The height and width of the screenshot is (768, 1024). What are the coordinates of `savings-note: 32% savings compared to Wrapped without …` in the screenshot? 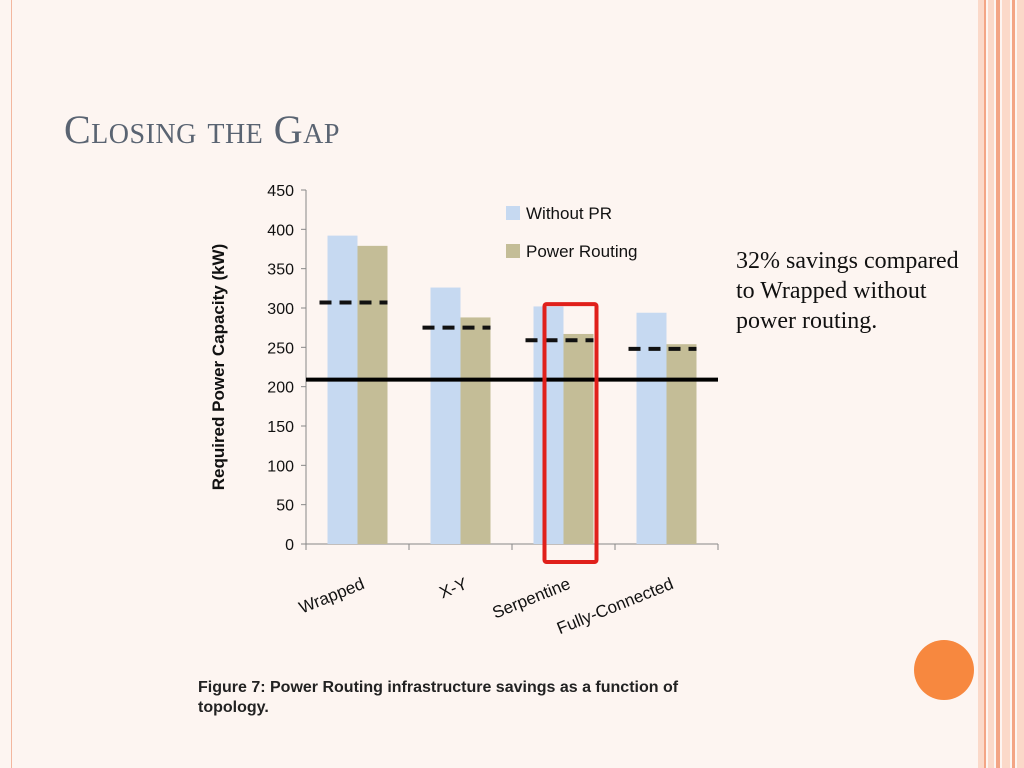 It's located at (847, 291).